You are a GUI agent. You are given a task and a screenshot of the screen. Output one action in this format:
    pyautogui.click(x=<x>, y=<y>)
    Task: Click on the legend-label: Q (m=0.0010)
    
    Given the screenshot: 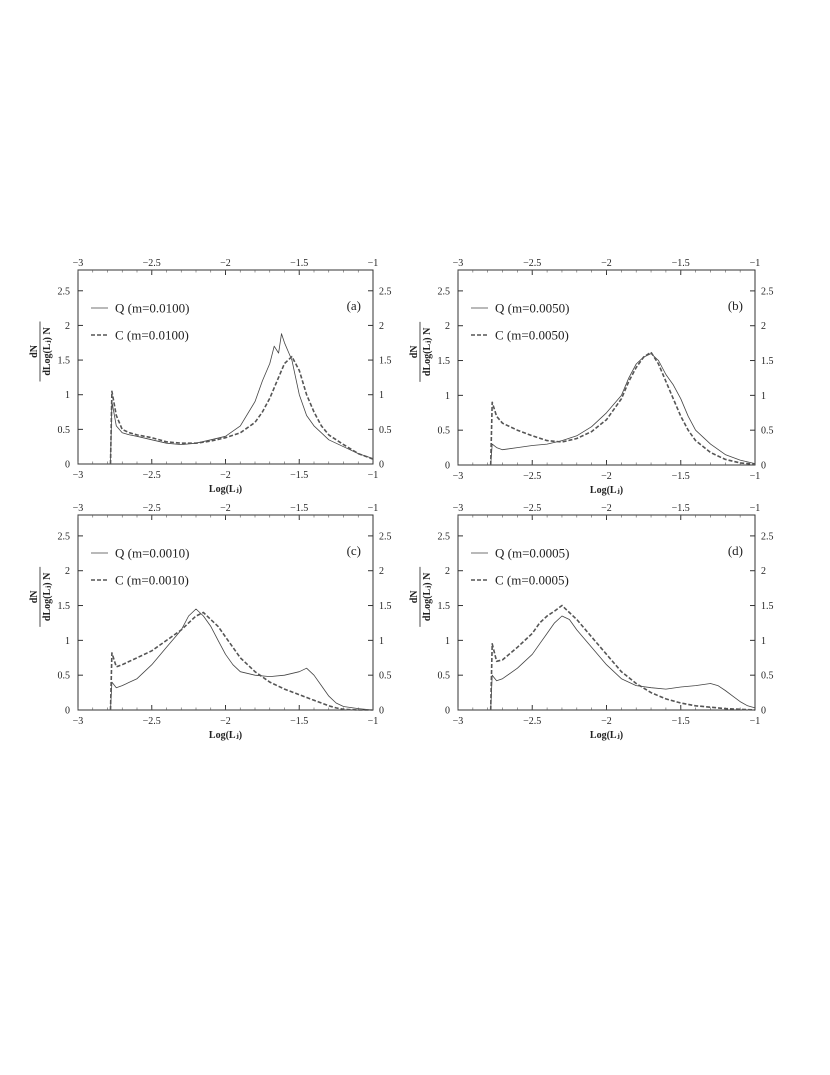 What is the action you would take?
    pyautogui.click(x=152, y=553)
    